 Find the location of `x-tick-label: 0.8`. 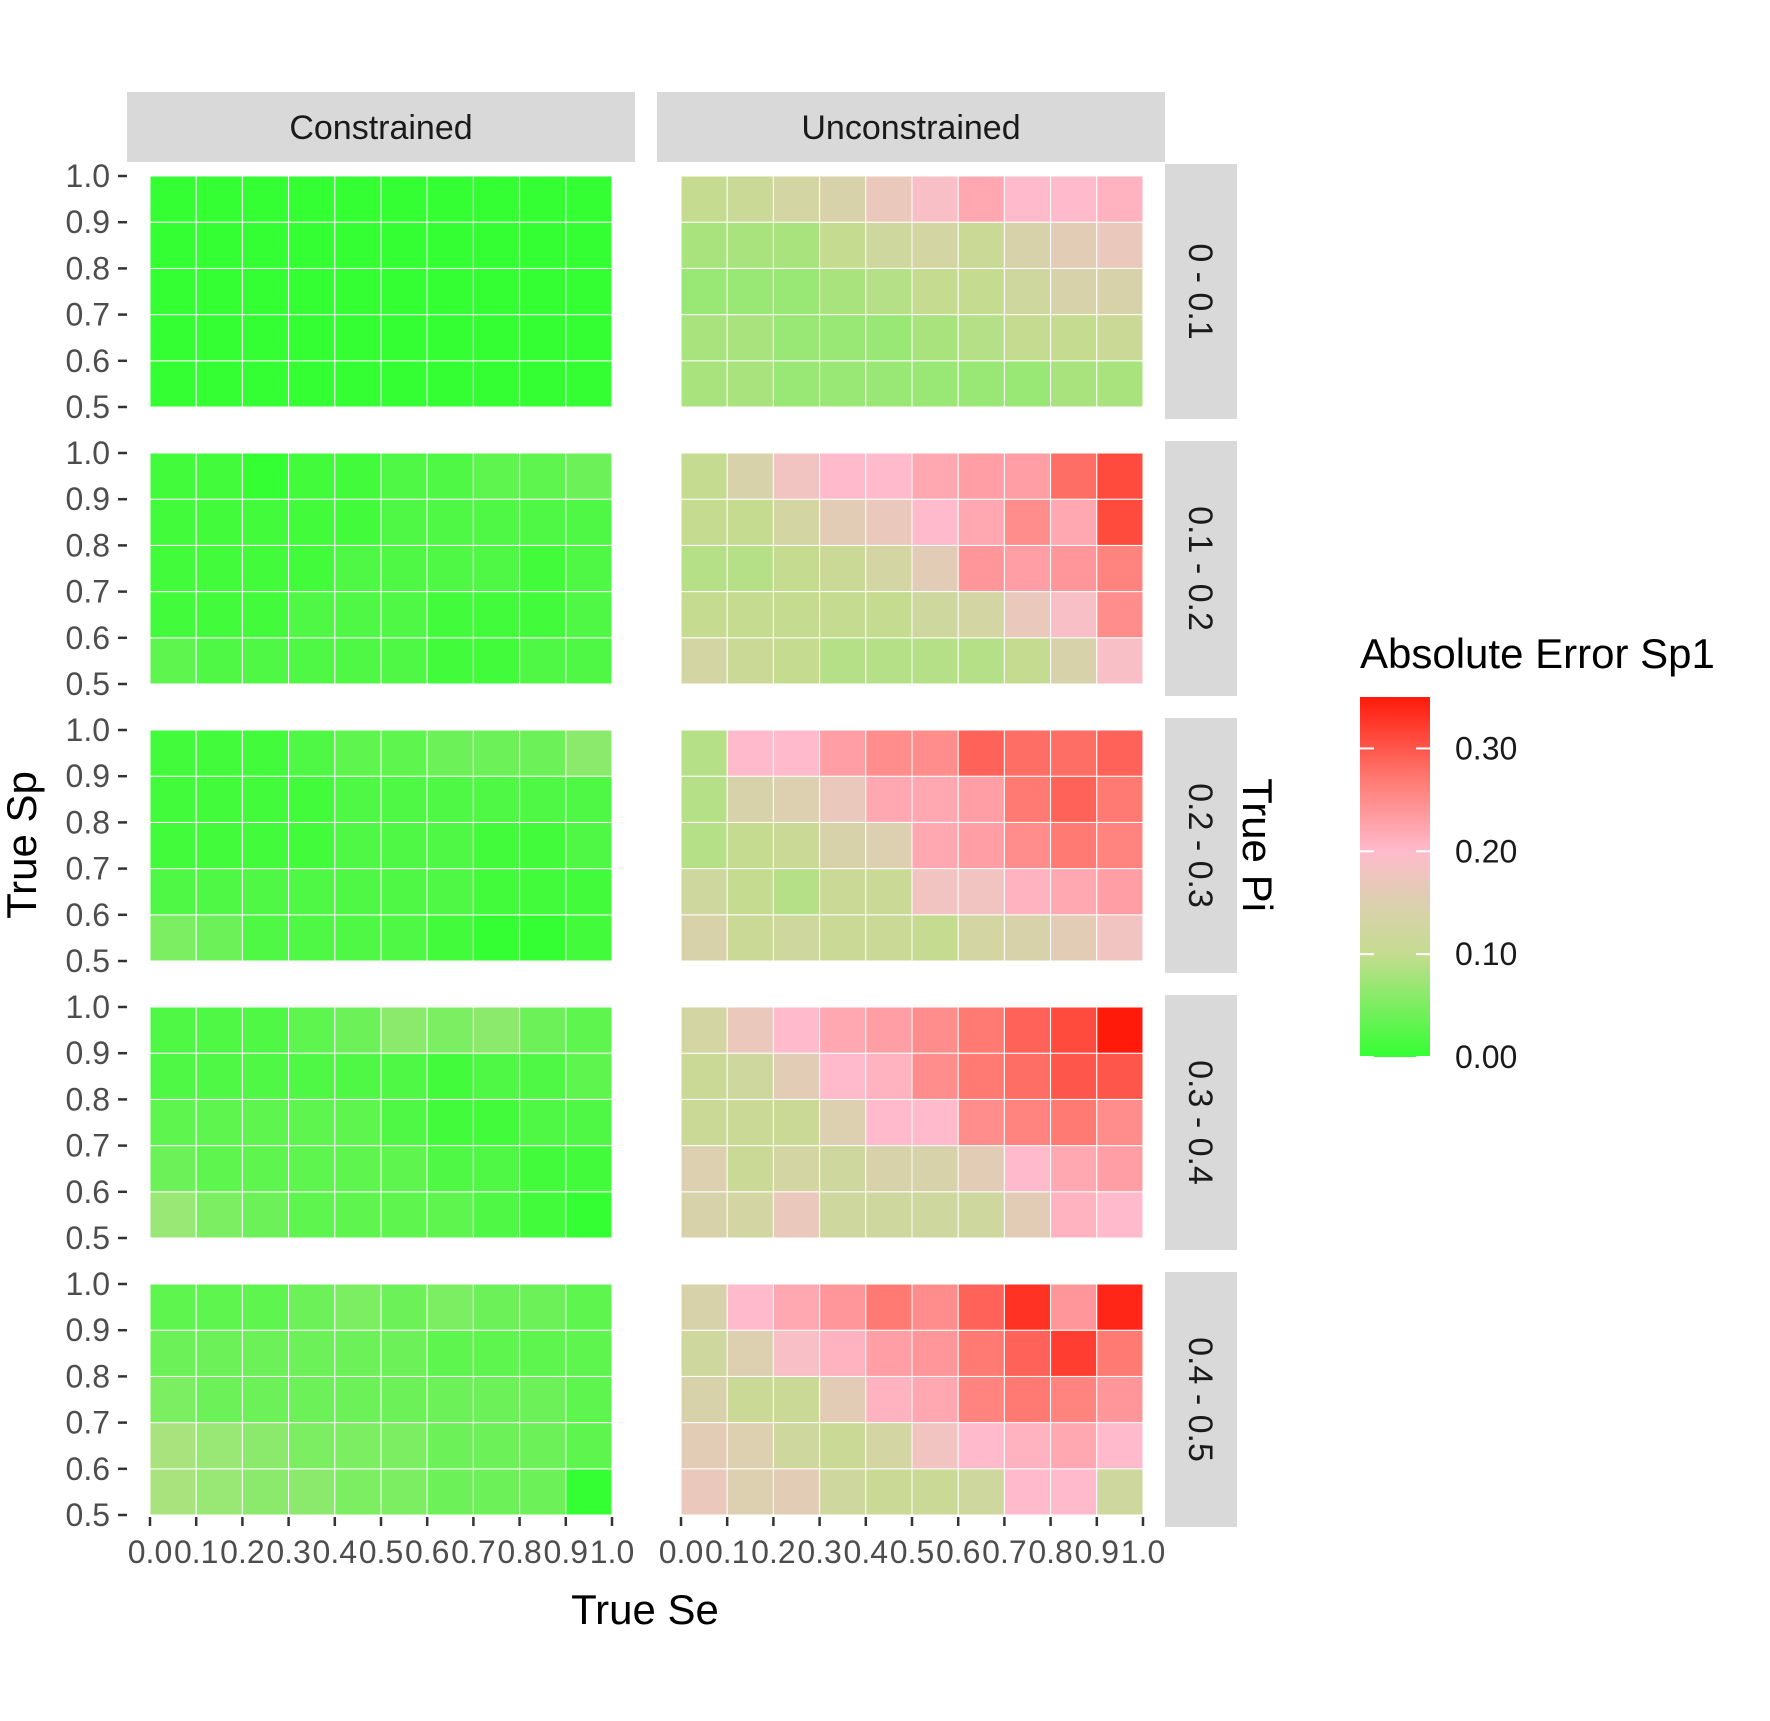

x-tick-label: 0.8 is located at coordinates (1050, 1552).